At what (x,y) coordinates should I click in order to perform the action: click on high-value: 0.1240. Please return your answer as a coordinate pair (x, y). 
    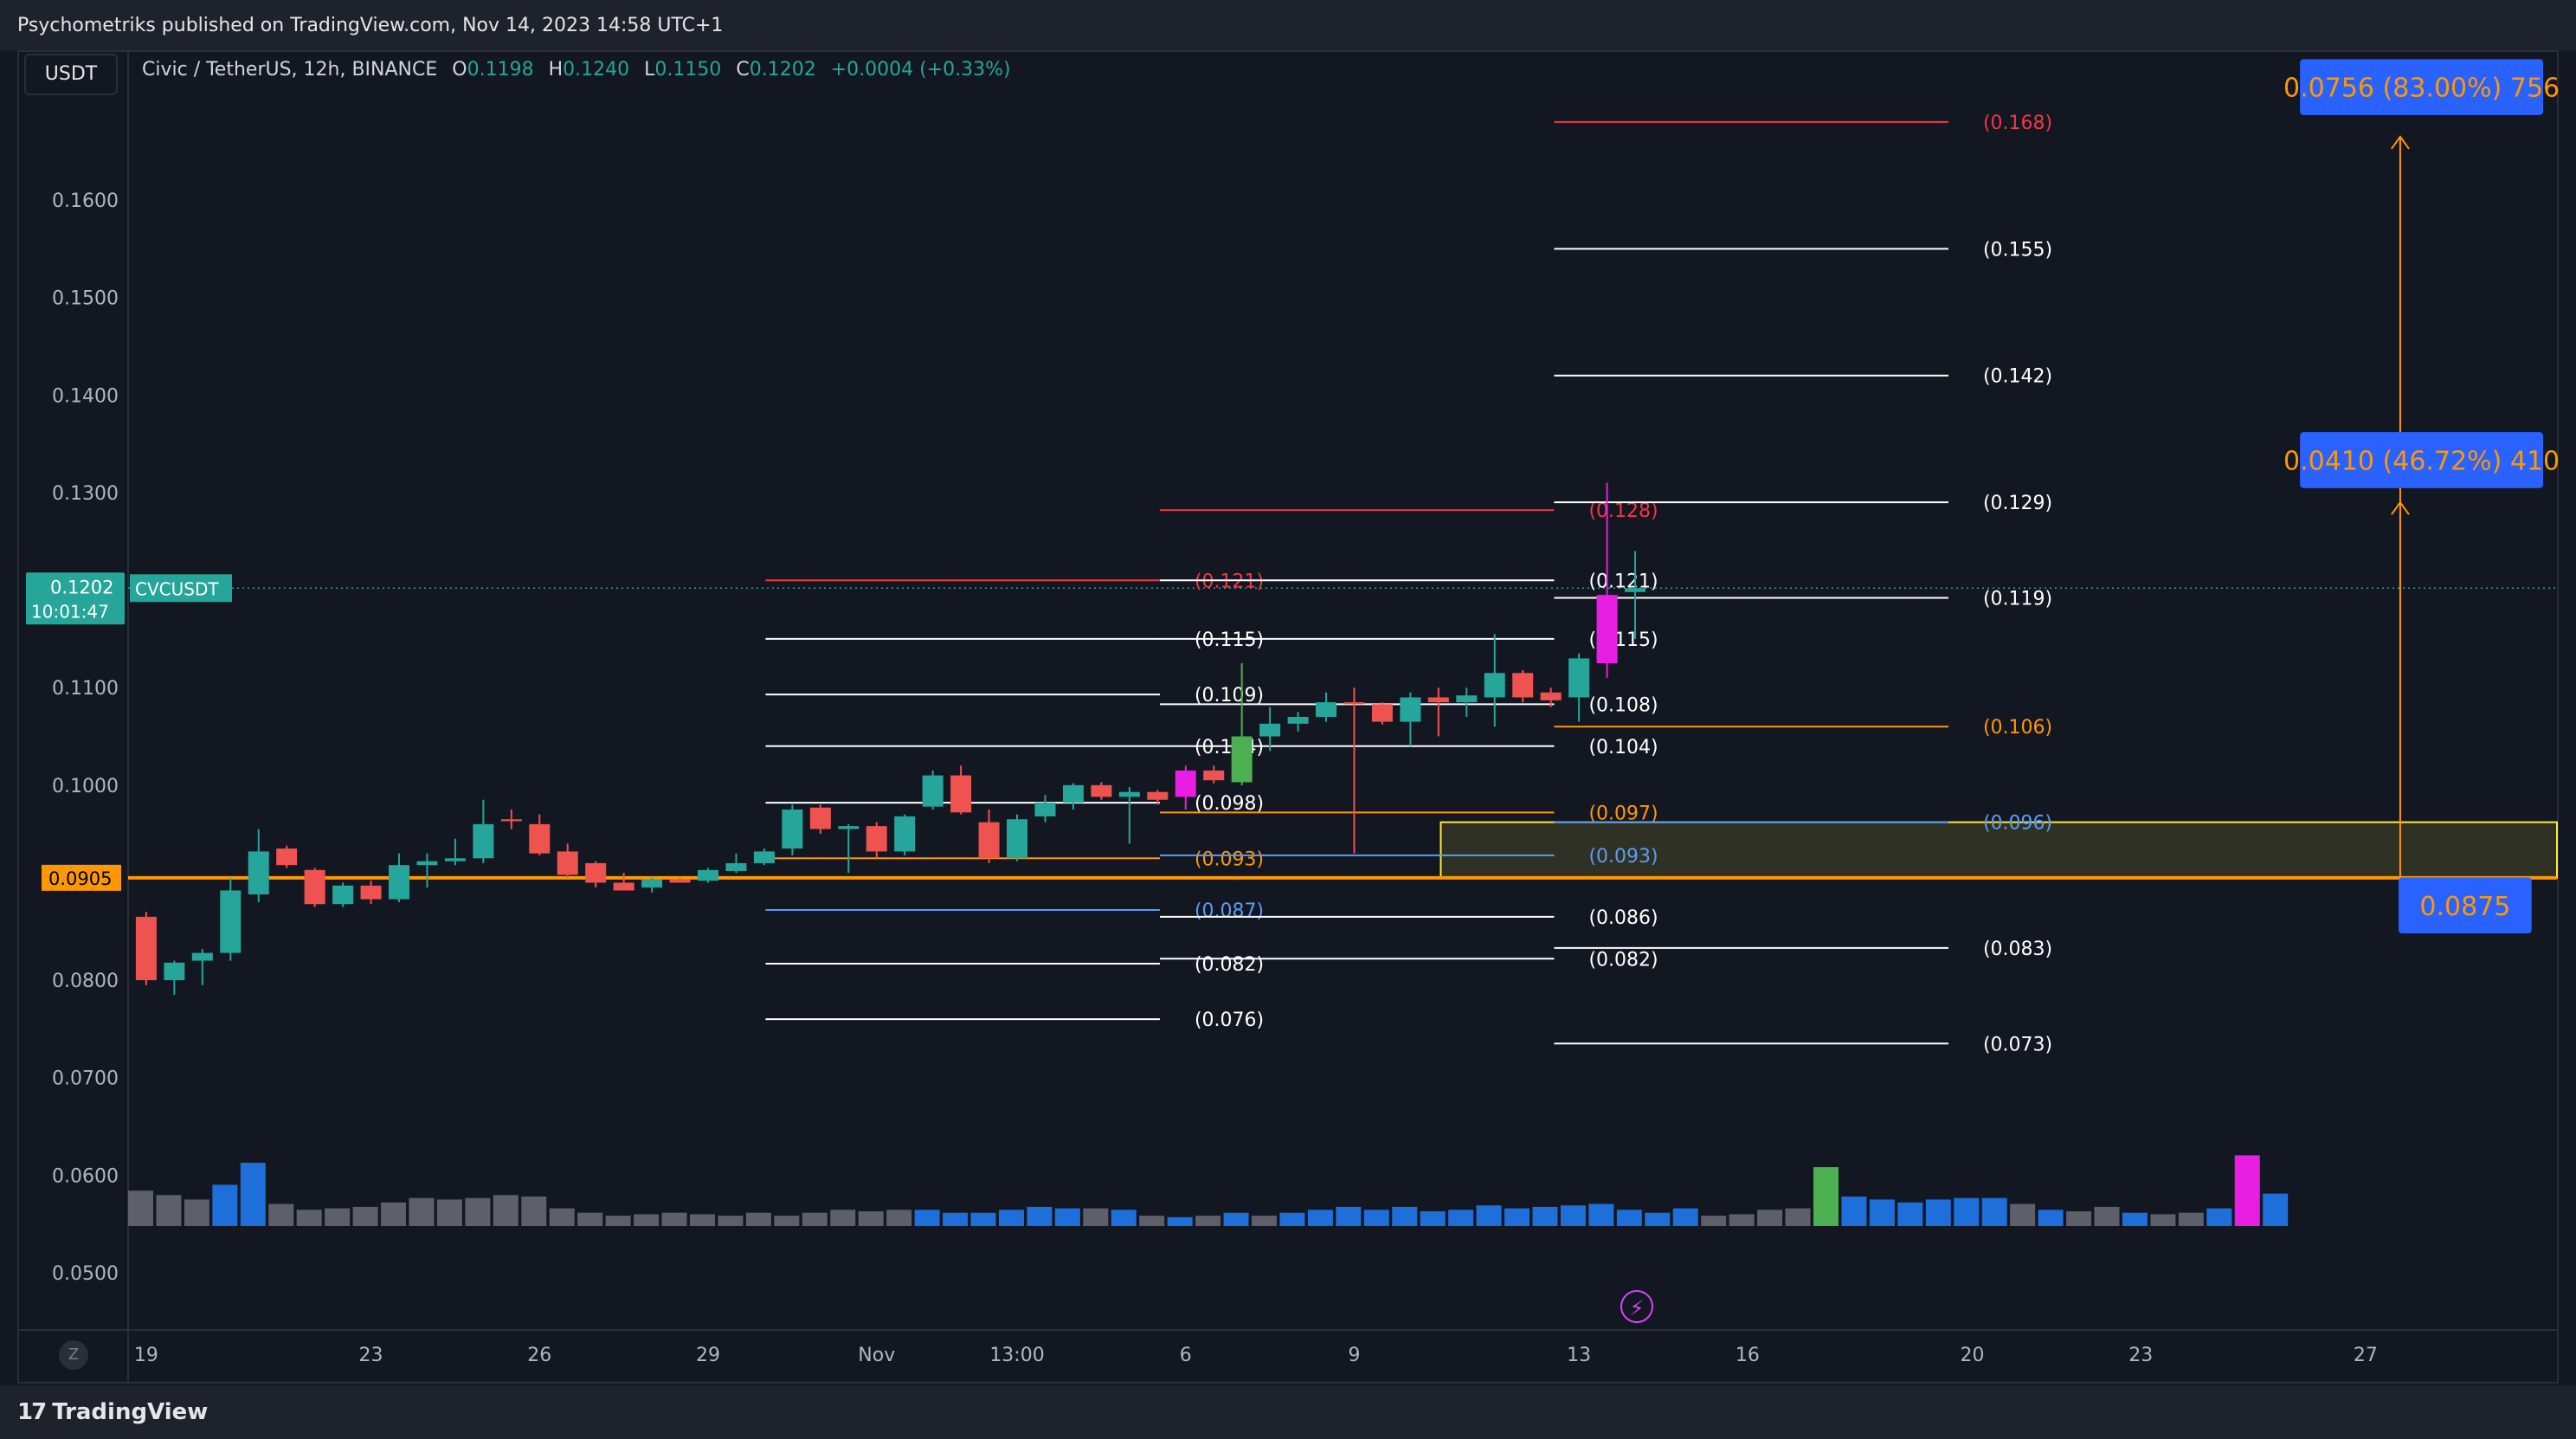
    Looking at the image, I should click on (596, 70).